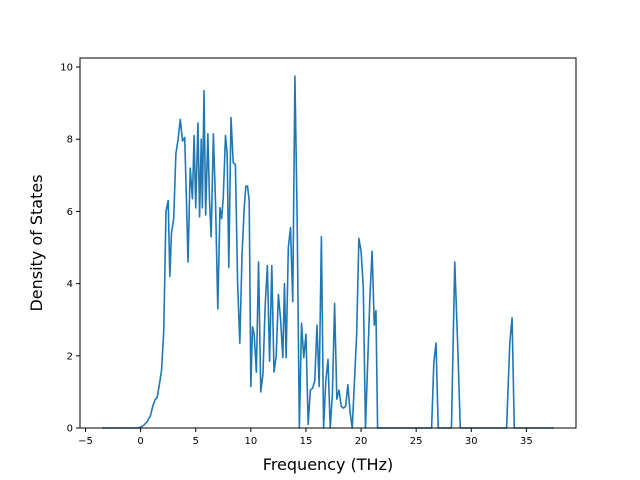  I want to click on x-tick-label: 10, so click(250, 441).